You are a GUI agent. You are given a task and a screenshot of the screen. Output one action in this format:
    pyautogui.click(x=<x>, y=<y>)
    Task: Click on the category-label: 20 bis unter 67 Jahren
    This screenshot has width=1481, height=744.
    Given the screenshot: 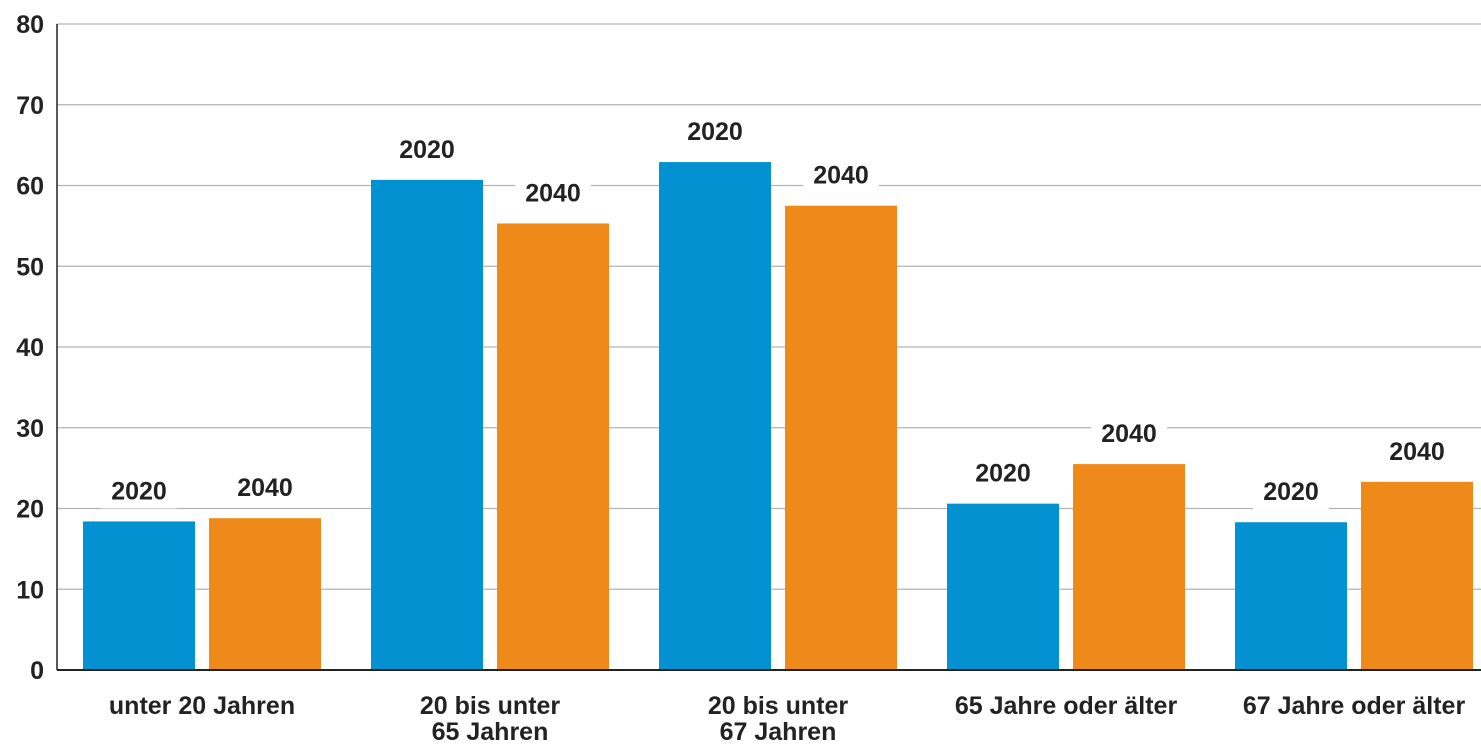 What is the action you would take?
    pyautogui.click(x=778, y=718)
    